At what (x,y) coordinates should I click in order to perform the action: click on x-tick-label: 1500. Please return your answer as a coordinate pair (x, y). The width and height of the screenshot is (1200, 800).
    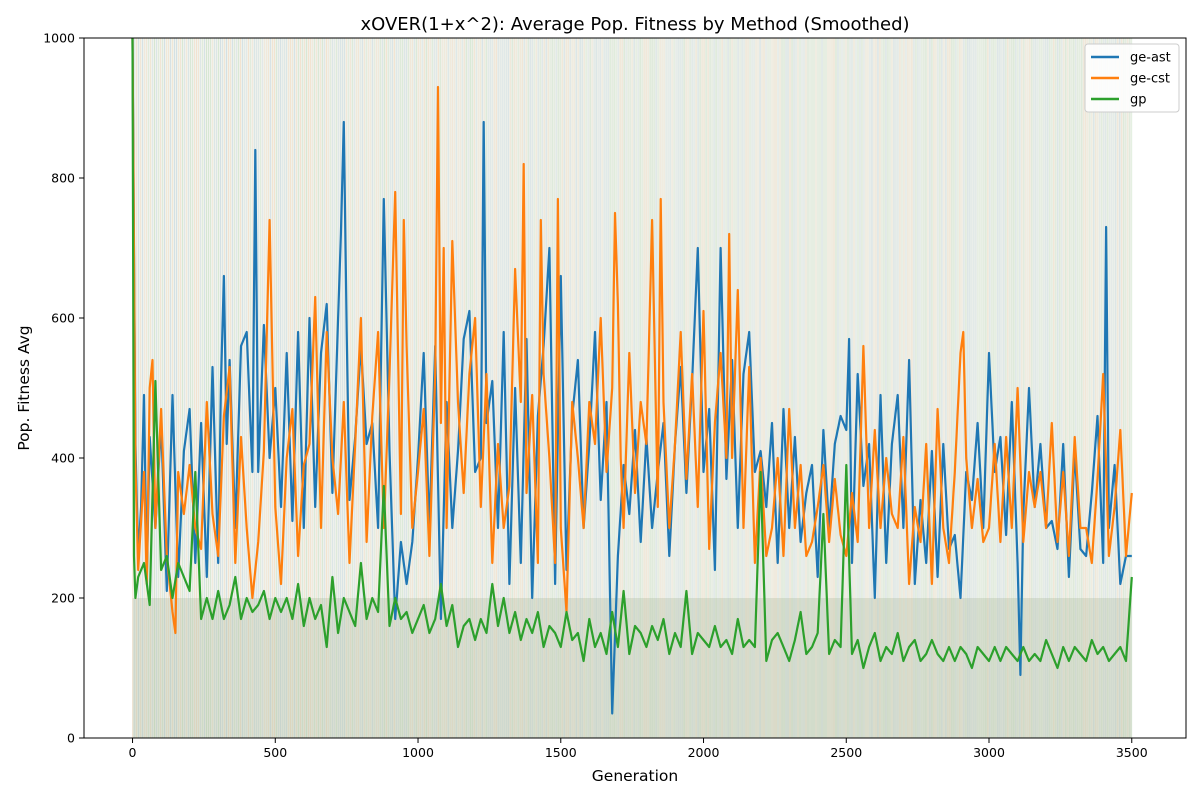
    Looking at the image, I should click on (561, 752).